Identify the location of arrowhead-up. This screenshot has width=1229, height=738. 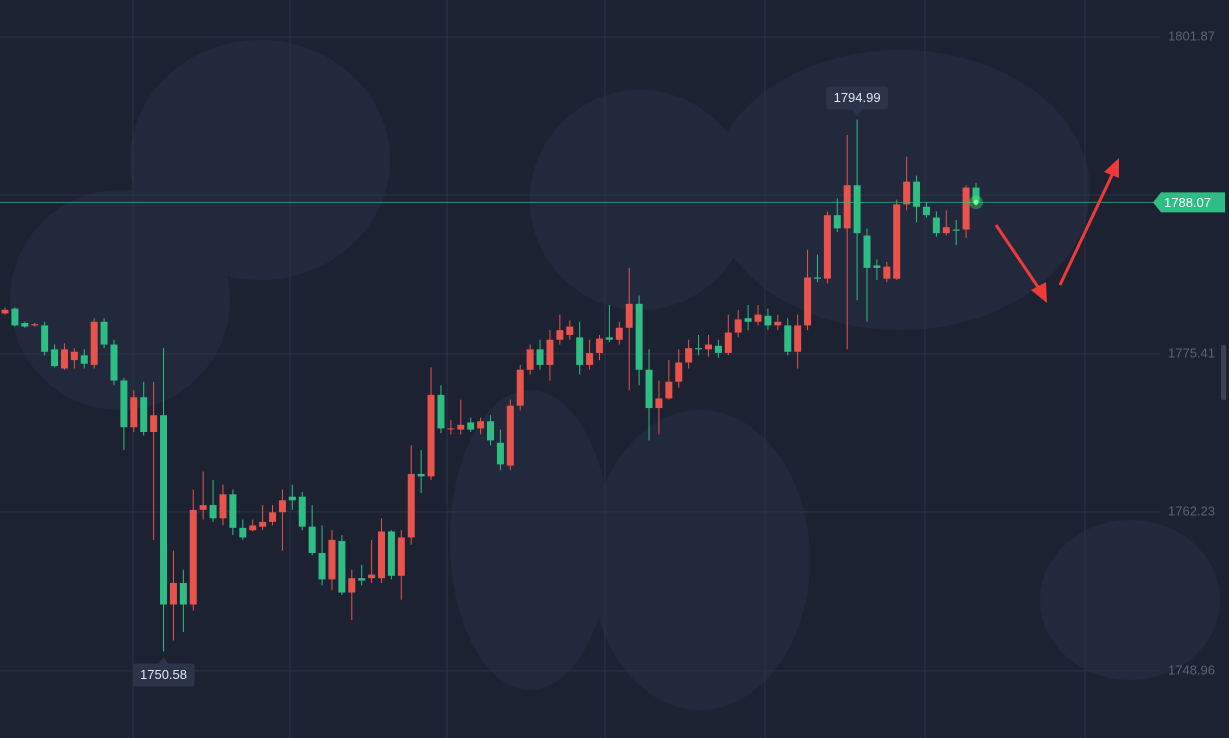
(1111, 168).